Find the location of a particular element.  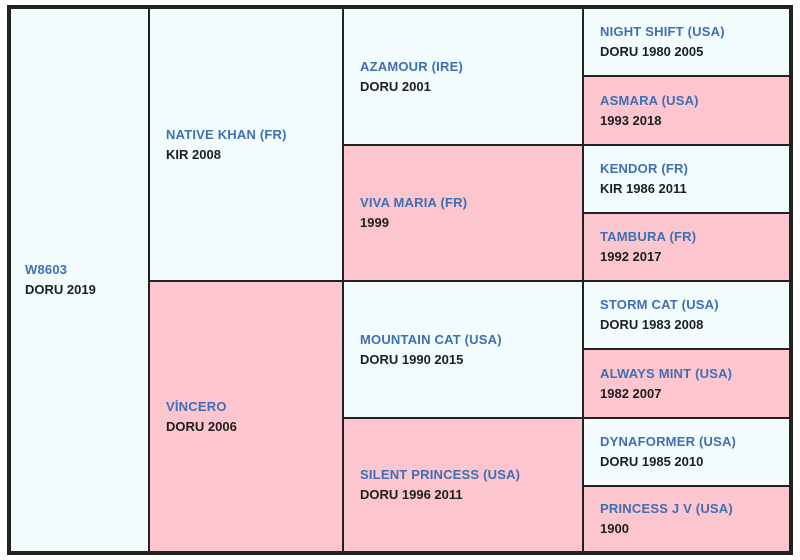

horse-name-link: VİNCERO is located at coordinates (196, 406).